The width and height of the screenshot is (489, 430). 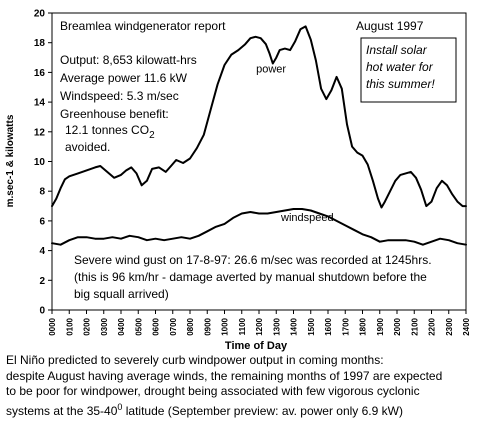 I want to click on solar-note-line-1: Install solar, so click(x=397, y=50).